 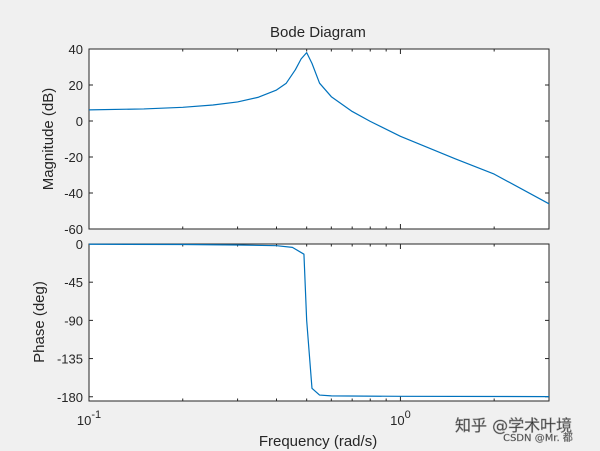 What do you see at coordinates (70, 397) in the screenshot?
I see `phase-ytick-label: -180` at bounding box center [70, 397].